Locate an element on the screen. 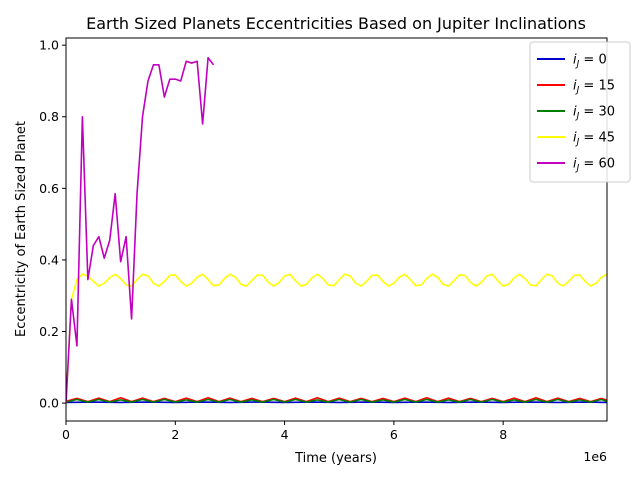  y-tick-label: 0.4 is located at coordinates (49, 259).